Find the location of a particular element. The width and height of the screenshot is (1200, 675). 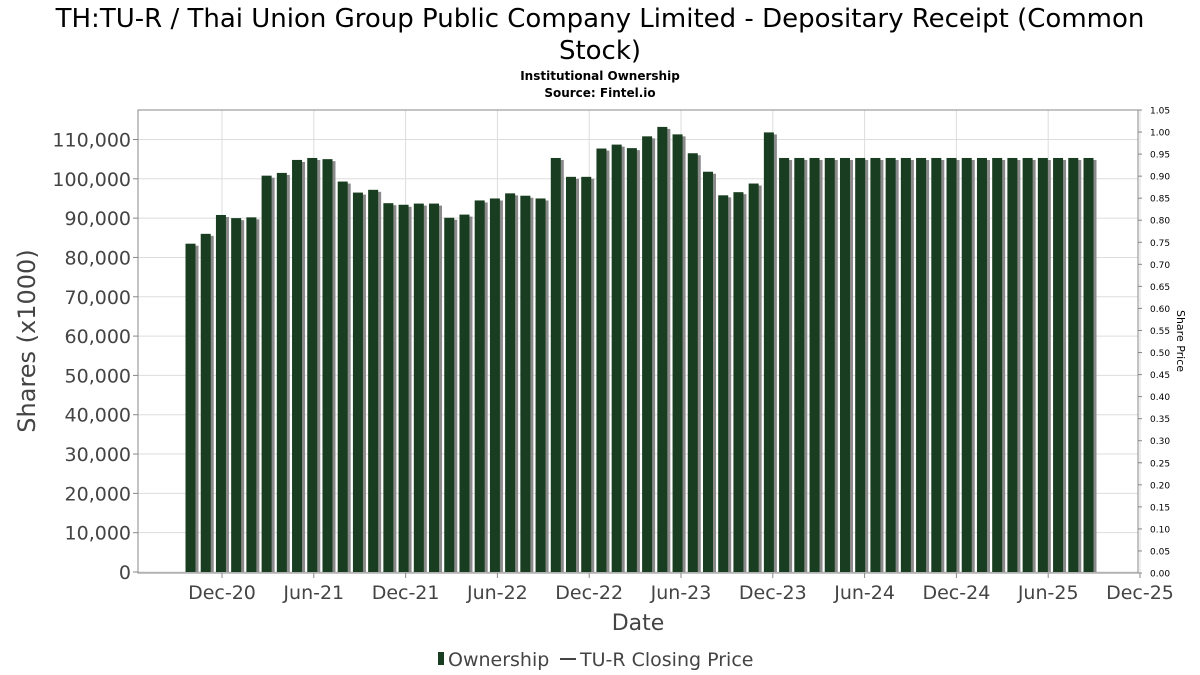

y2-tick-label: 0.30 is located at coordinates (1160, 442).